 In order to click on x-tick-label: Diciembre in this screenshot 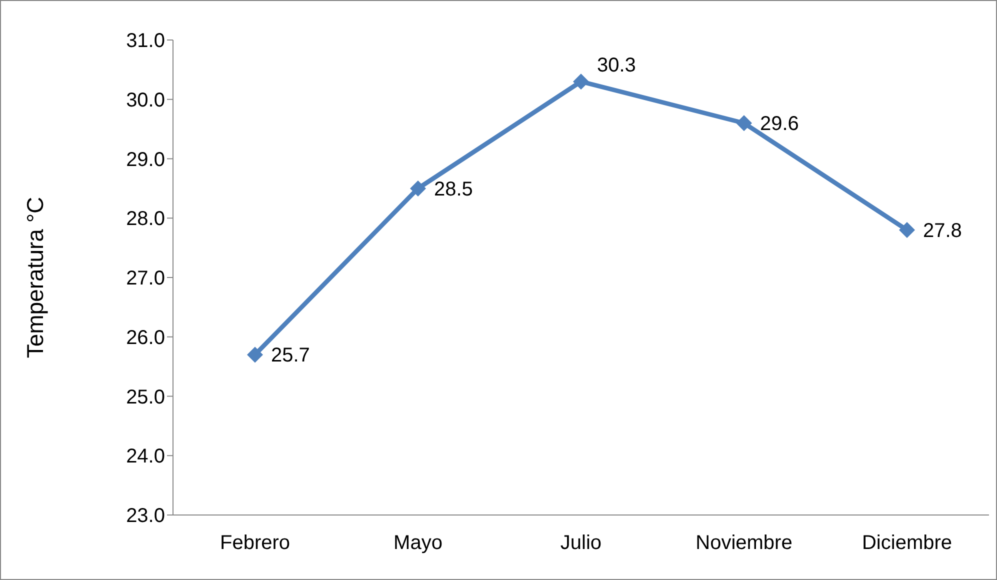, I will do `click(907, 543)`.